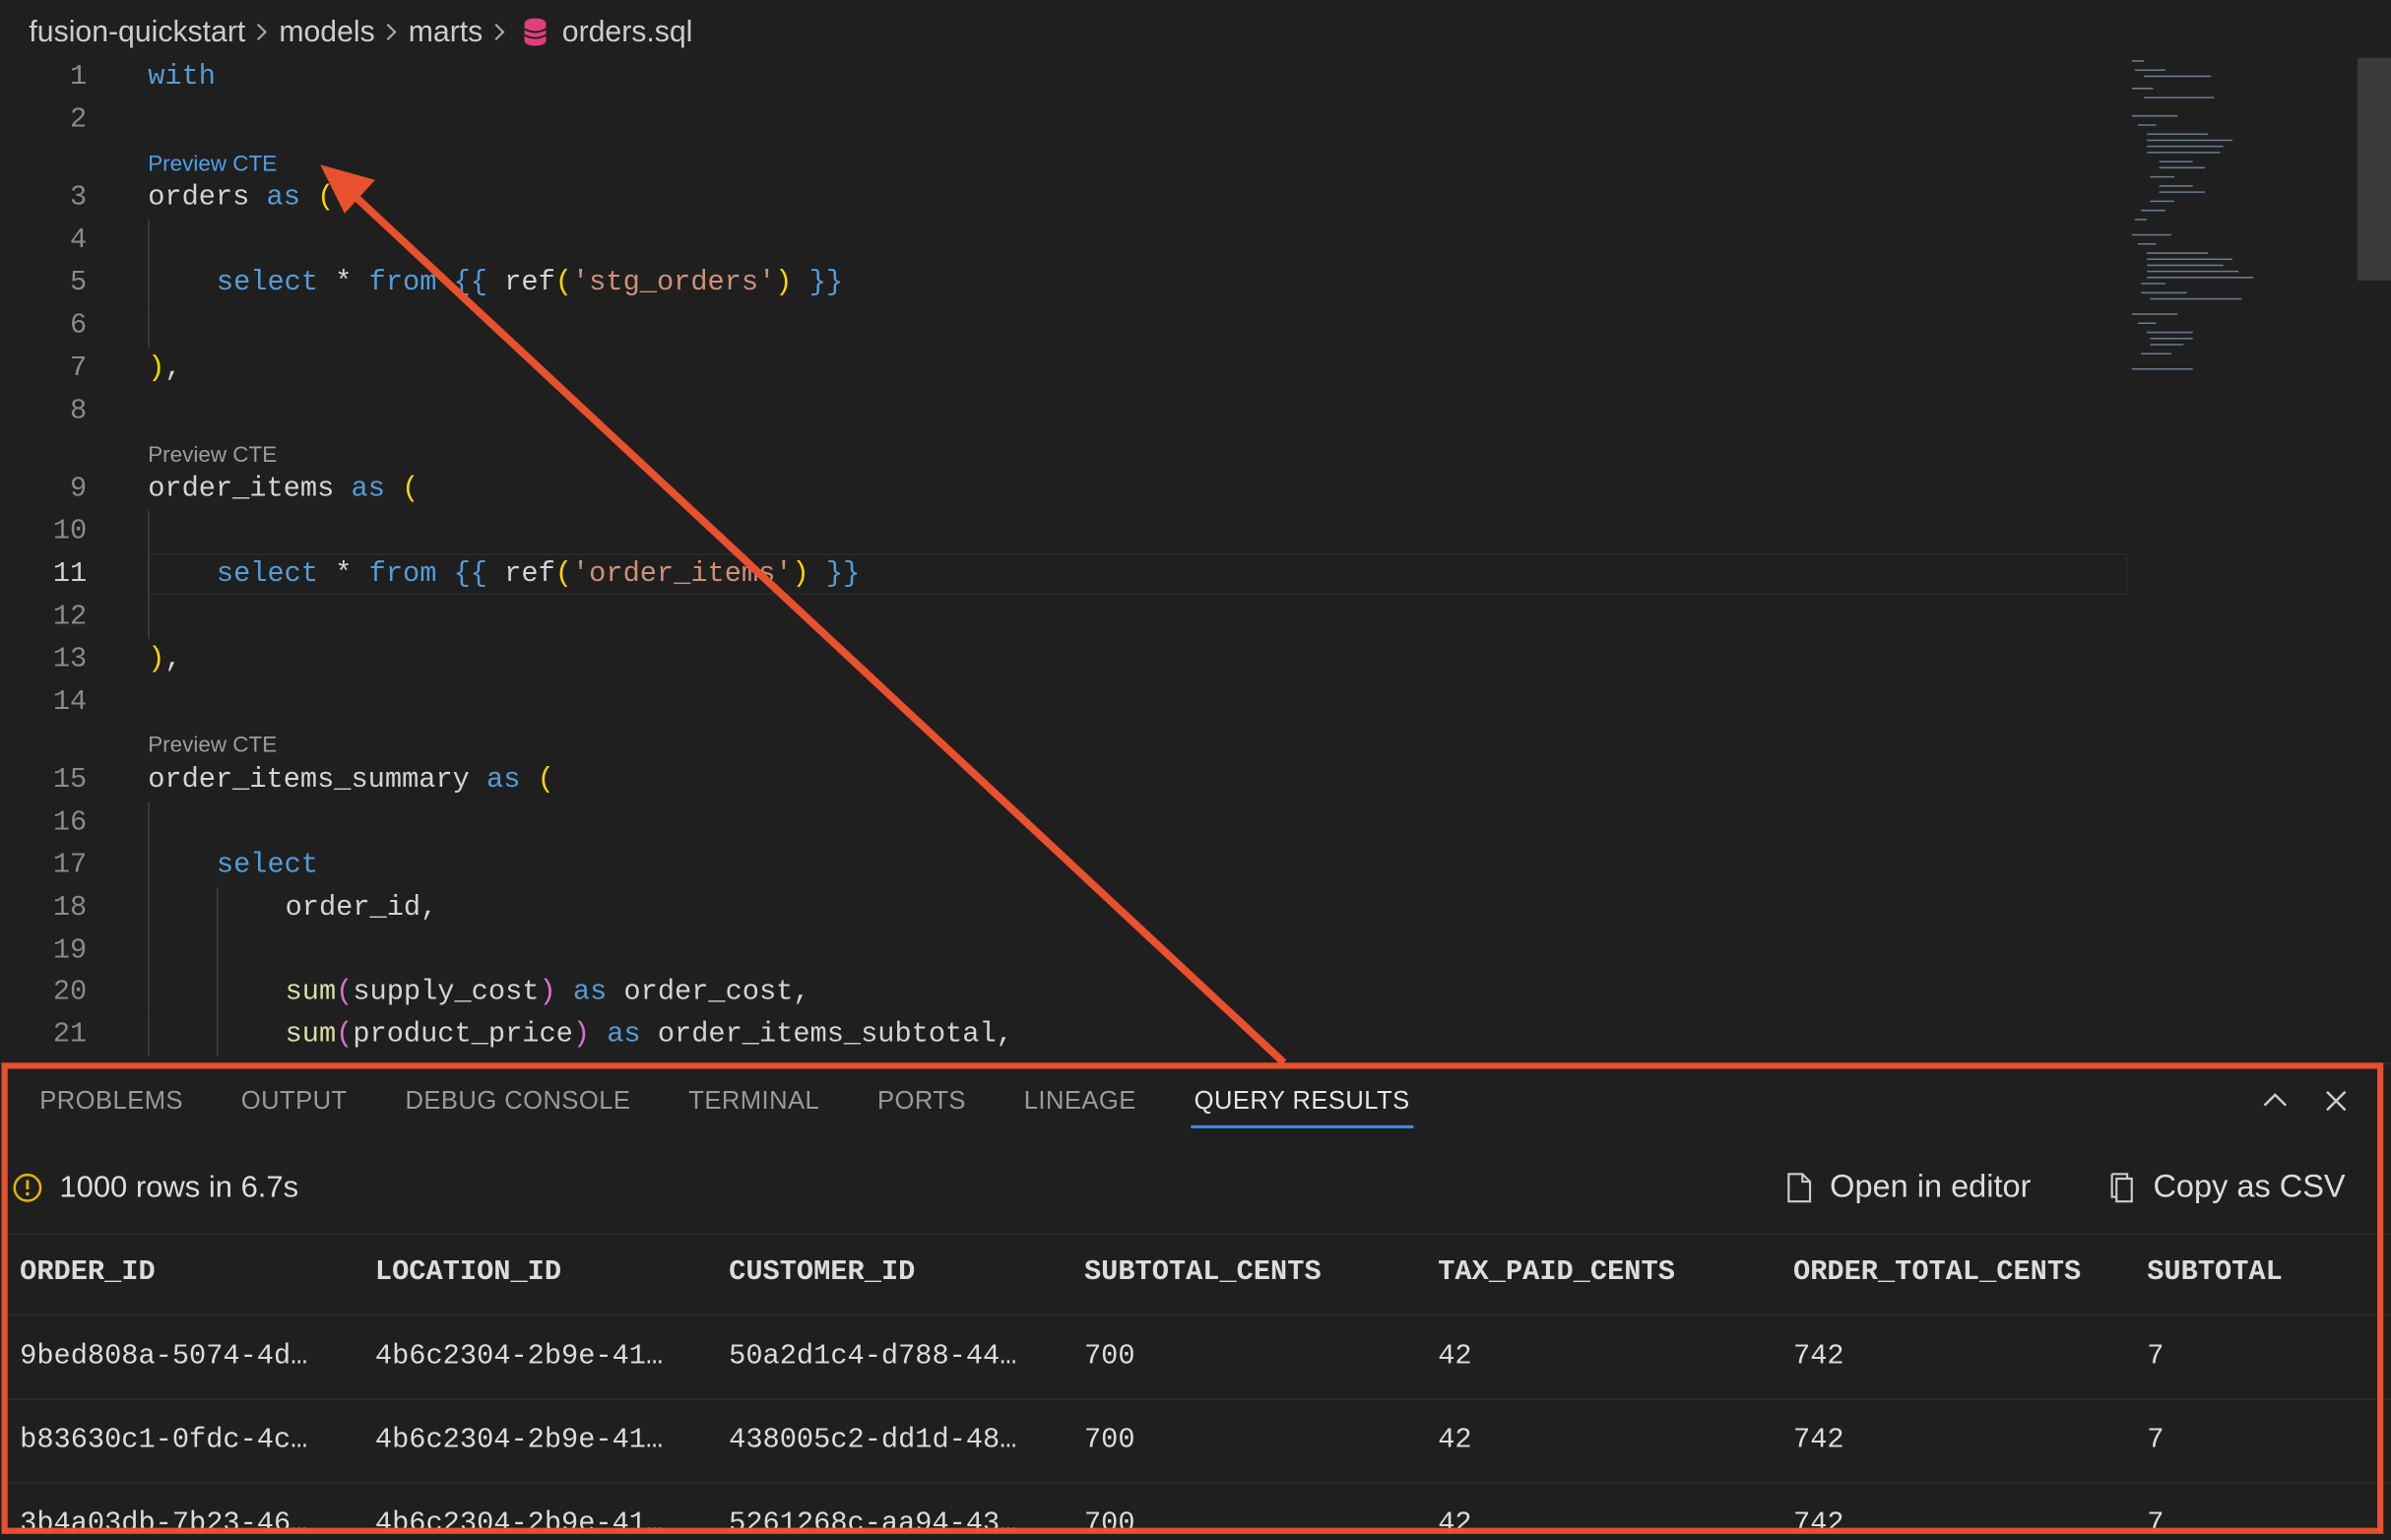  Describe the element at coordinates (79, 119) in the screenshot. I see `line-number: 2` at that location.